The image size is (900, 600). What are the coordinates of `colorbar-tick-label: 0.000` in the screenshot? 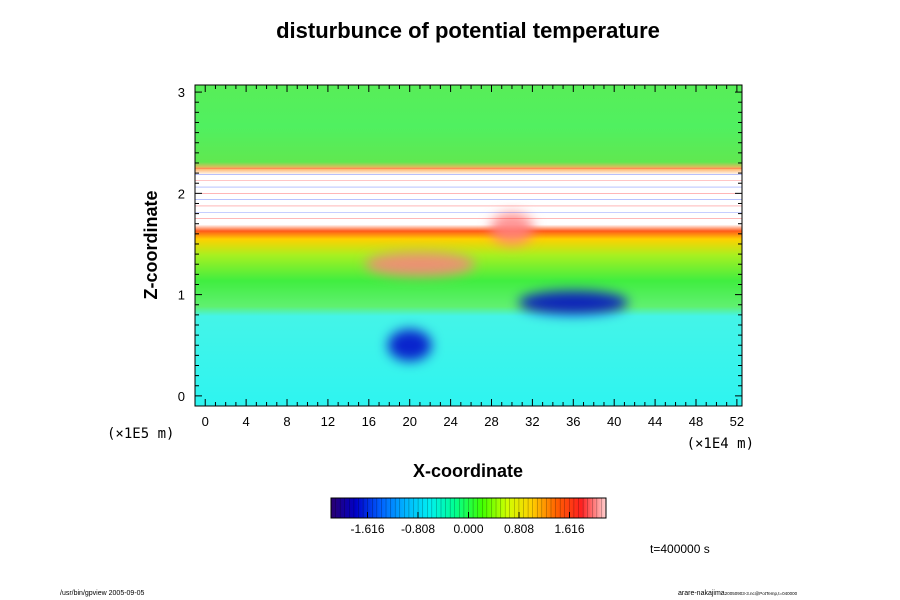 It's located at (468, 529).